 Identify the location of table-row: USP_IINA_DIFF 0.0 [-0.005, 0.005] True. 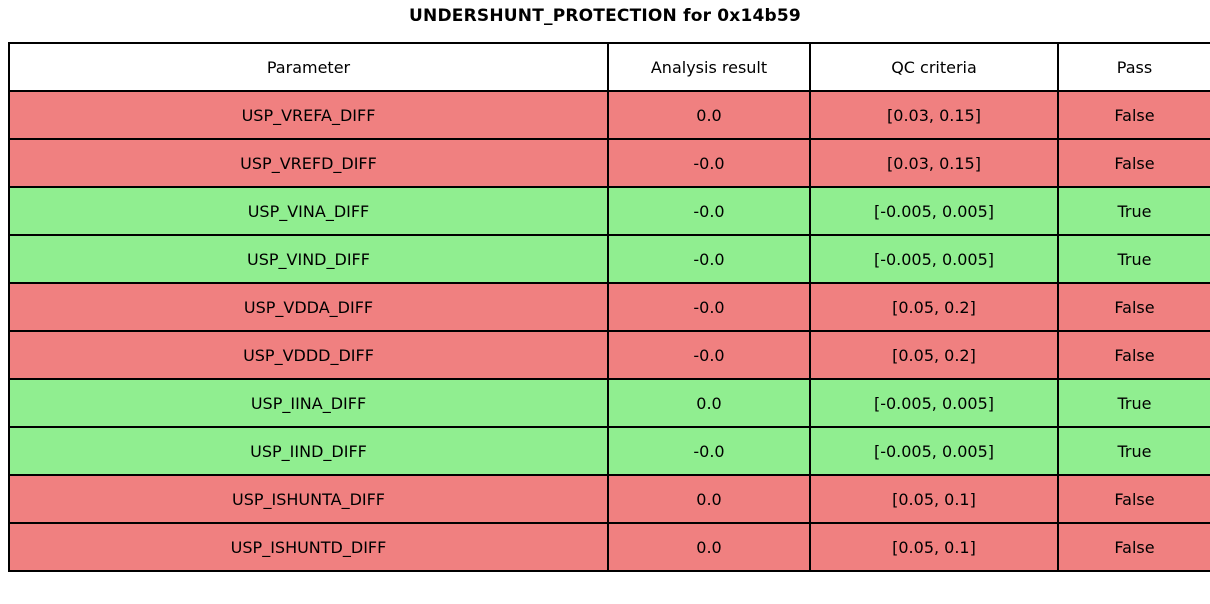
(609, 403).